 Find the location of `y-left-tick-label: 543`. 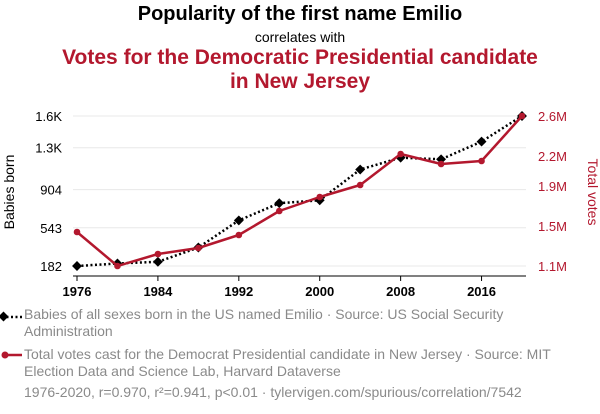

y-left-tick-label: 543 is located at coordinates (51, 228).